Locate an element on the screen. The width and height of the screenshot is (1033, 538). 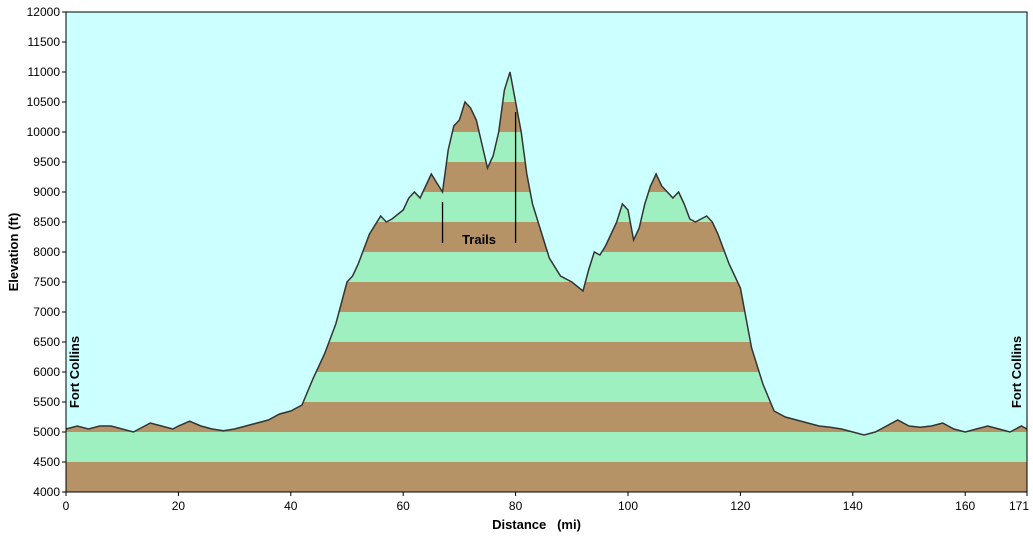
end-location-label: Fort Collins is located at coordinates (1016, 372).